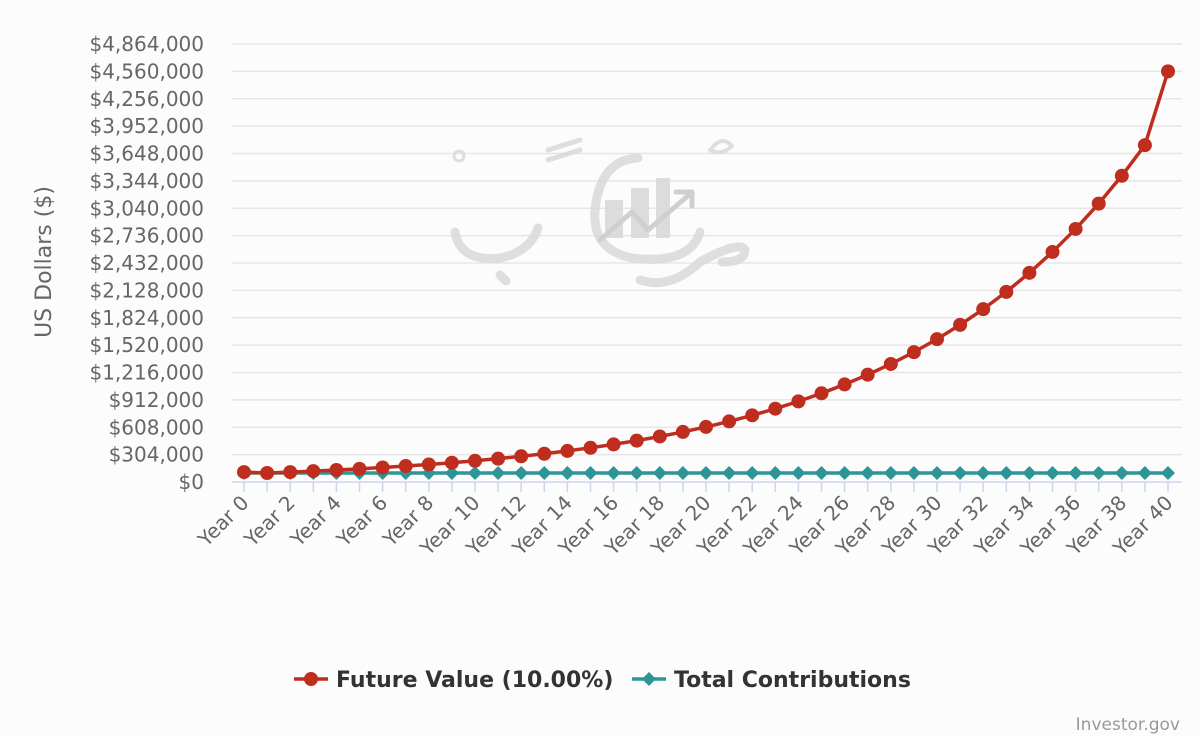  Describe the element at coordinates (315, 521) in the screenshot. I see `x-tick-label: Year 4` at that location.